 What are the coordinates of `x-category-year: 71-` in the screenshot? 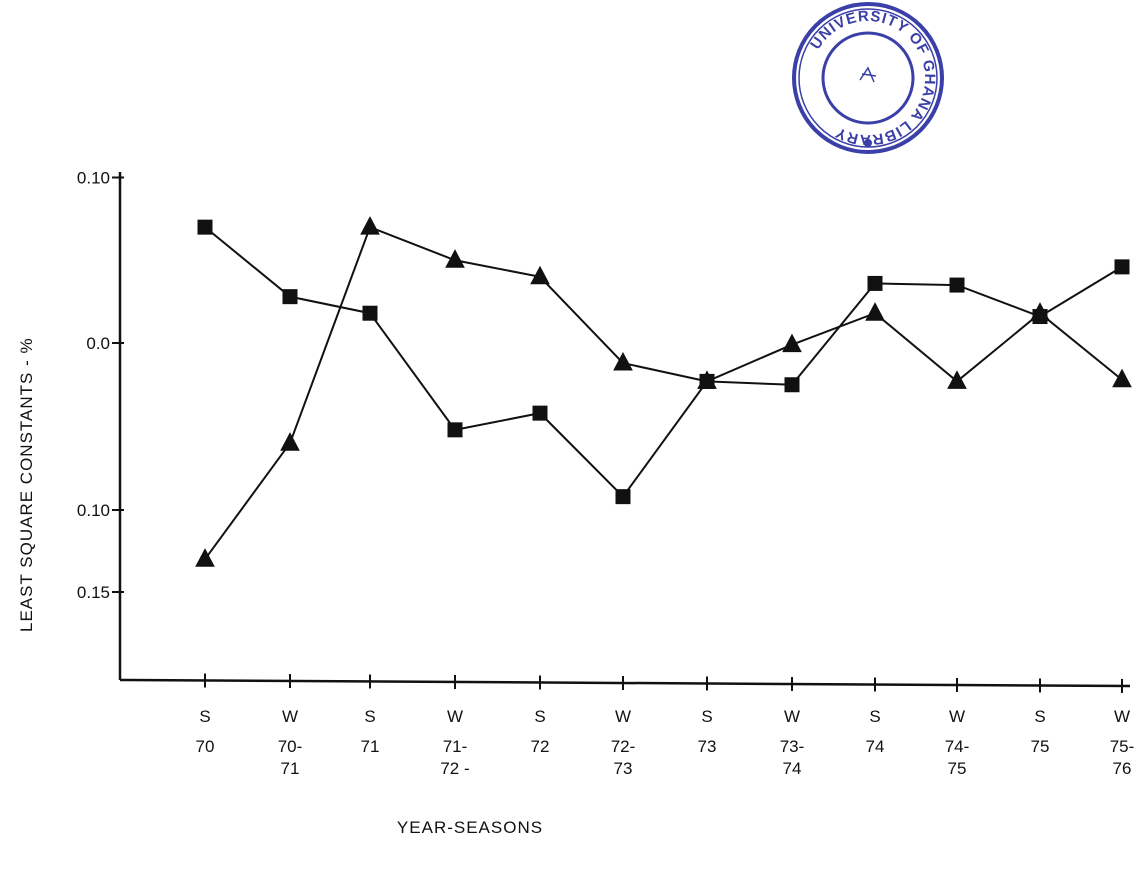 It's located at (455, 746).